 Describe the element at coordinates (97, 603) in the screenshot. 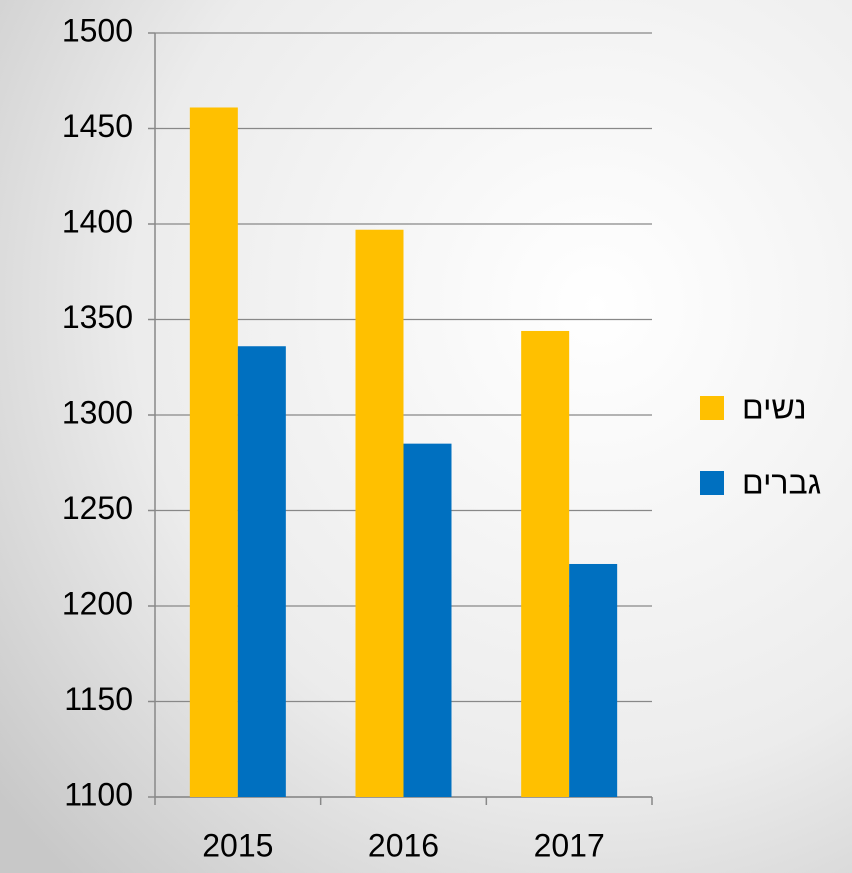

I see `y-tick-label: 1200` at that location.